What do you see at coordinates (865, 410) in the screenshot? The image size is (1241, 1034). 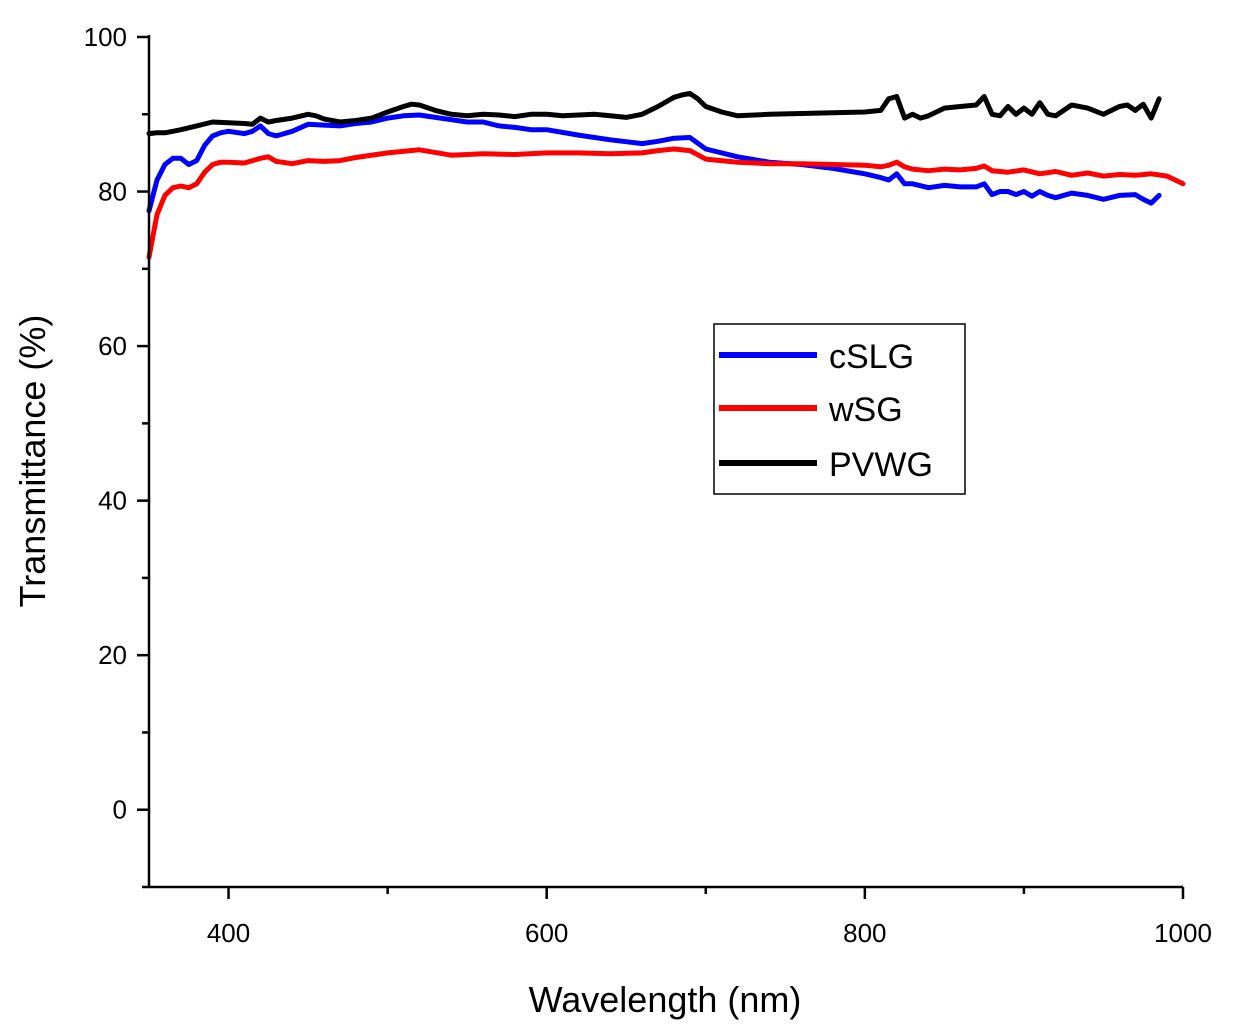 I see `legend-label-wsg: wSG` at bounding box center [865, 410].